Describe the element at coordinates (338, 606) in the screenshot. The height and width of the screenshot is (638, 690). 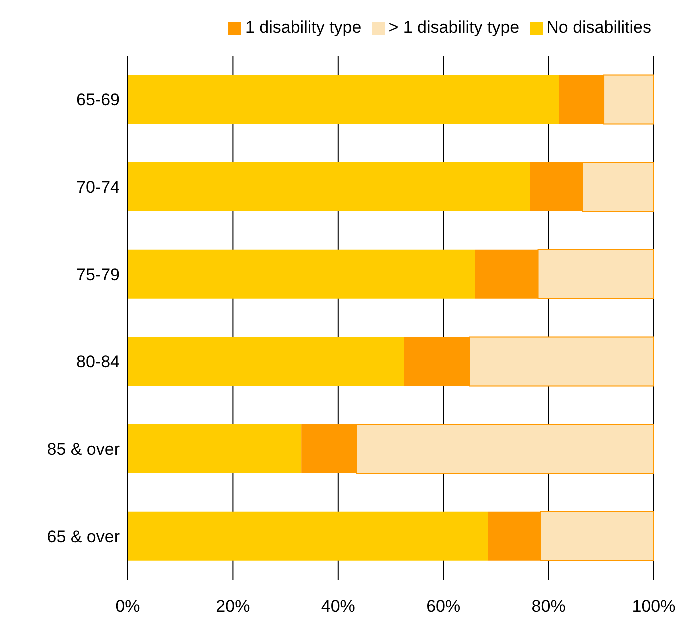
I see `x-tick-label: 40%` at that location.